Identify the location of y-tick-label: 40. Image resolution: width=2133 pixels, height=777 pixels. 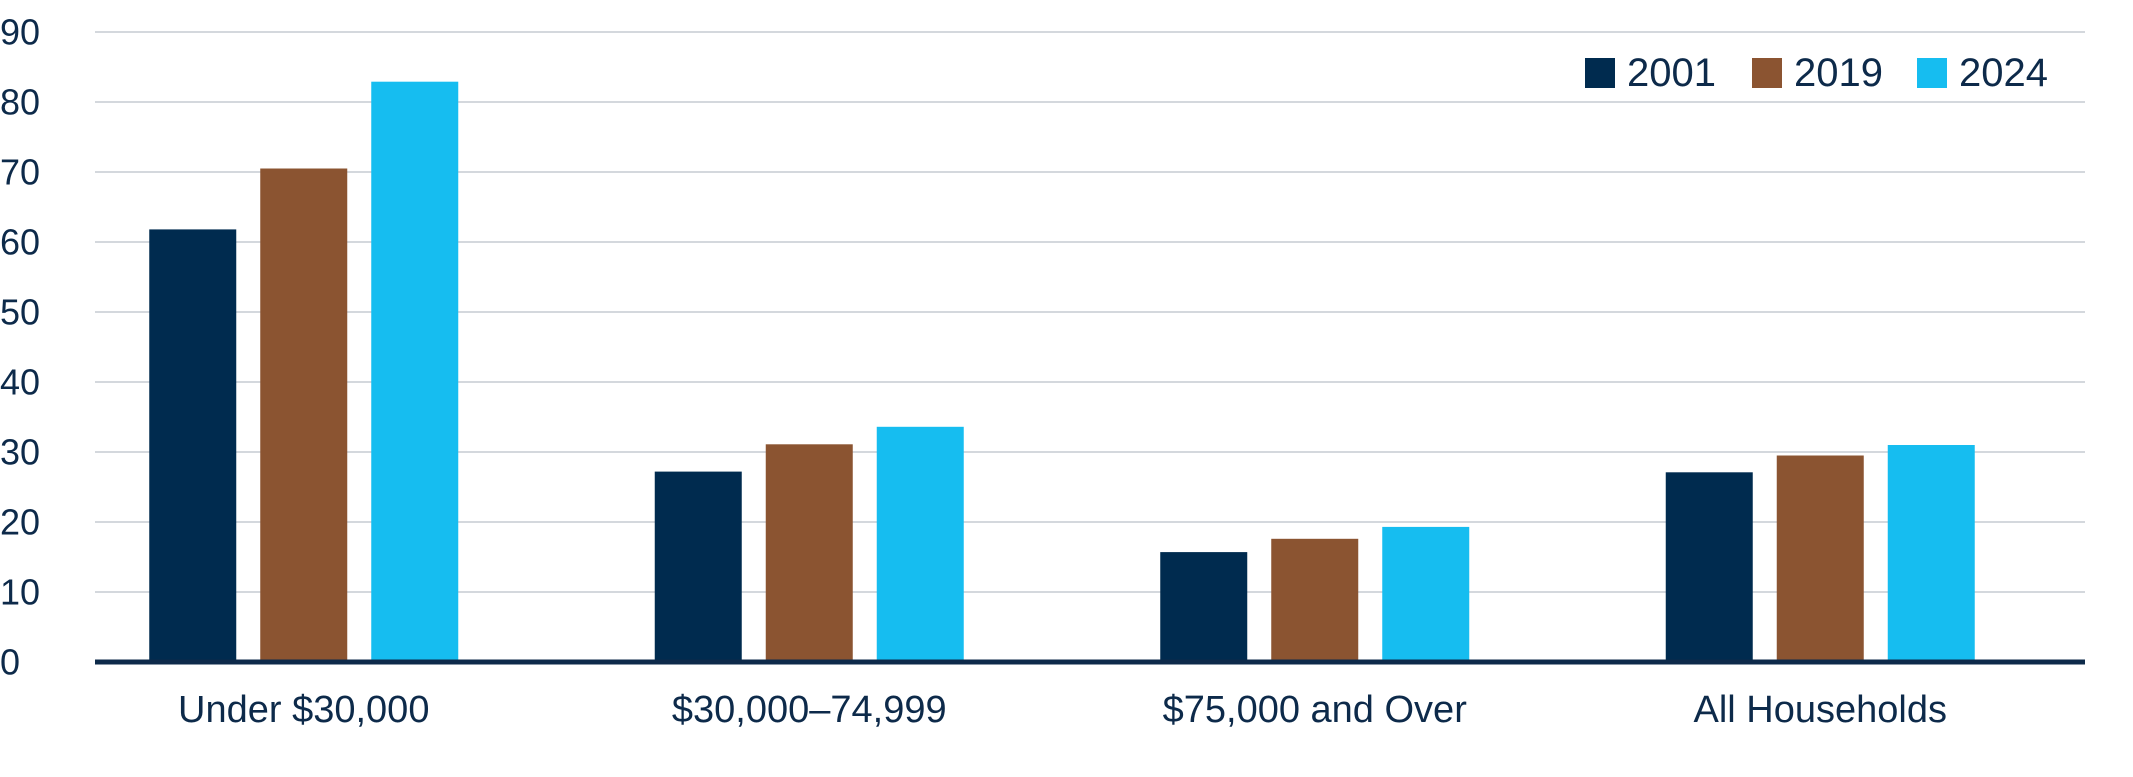
(20, 382).